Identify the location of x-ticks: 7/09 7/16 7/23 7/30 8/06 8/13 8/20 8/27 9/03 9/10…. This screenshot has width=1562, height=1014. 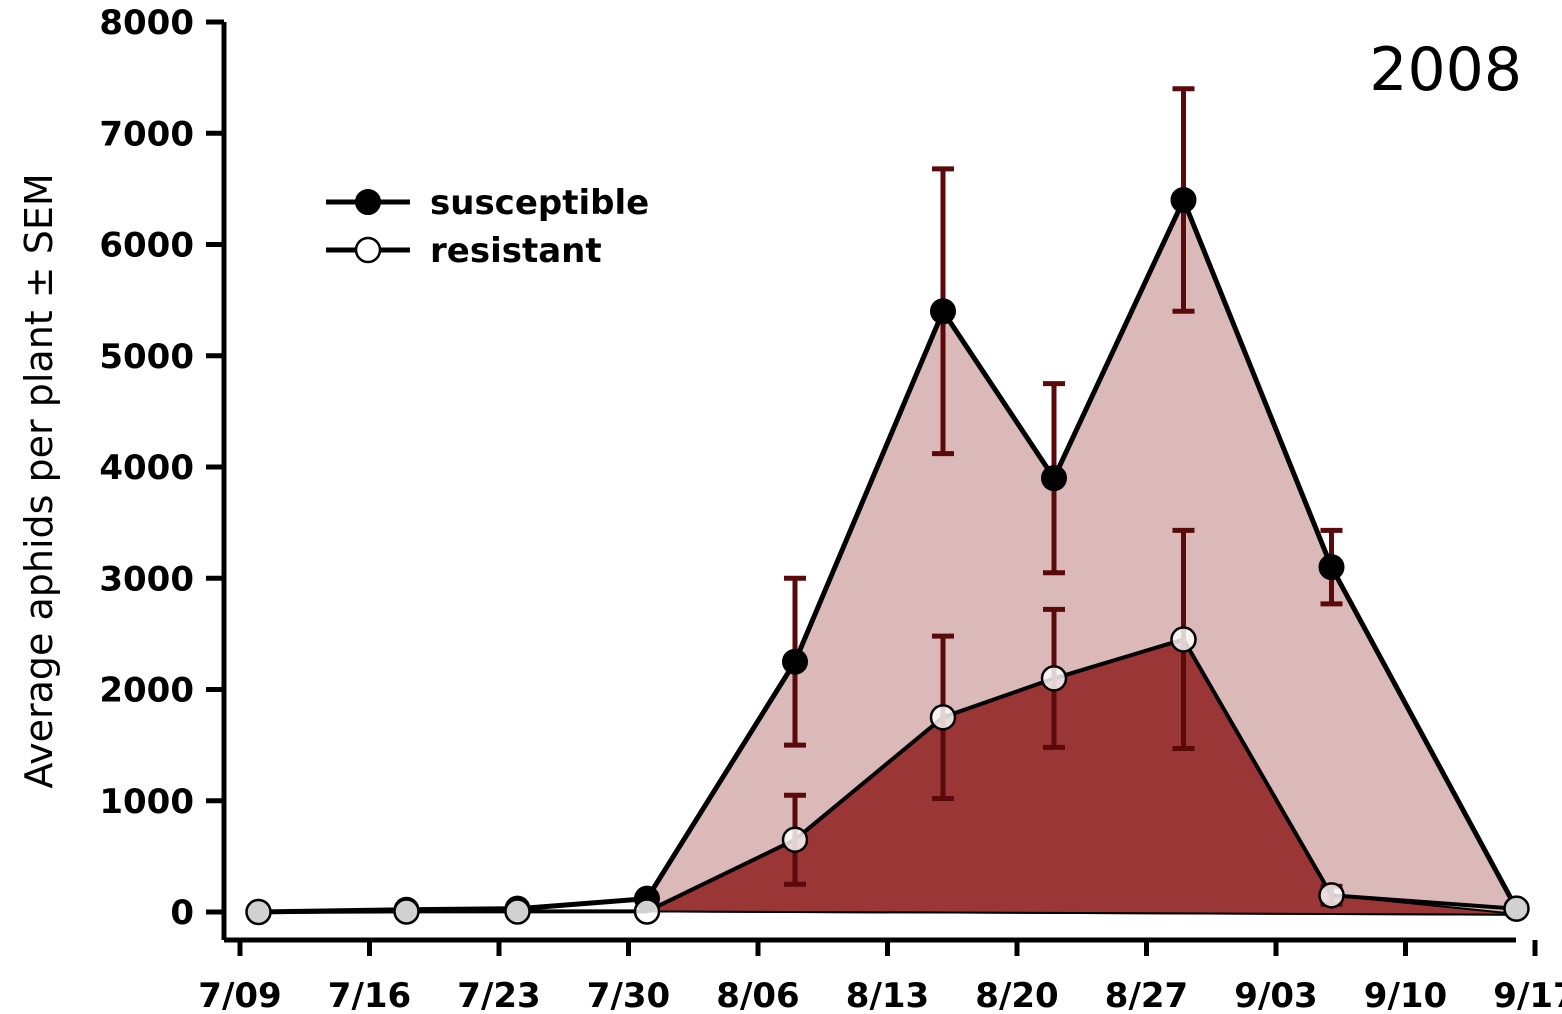
(880, 977).